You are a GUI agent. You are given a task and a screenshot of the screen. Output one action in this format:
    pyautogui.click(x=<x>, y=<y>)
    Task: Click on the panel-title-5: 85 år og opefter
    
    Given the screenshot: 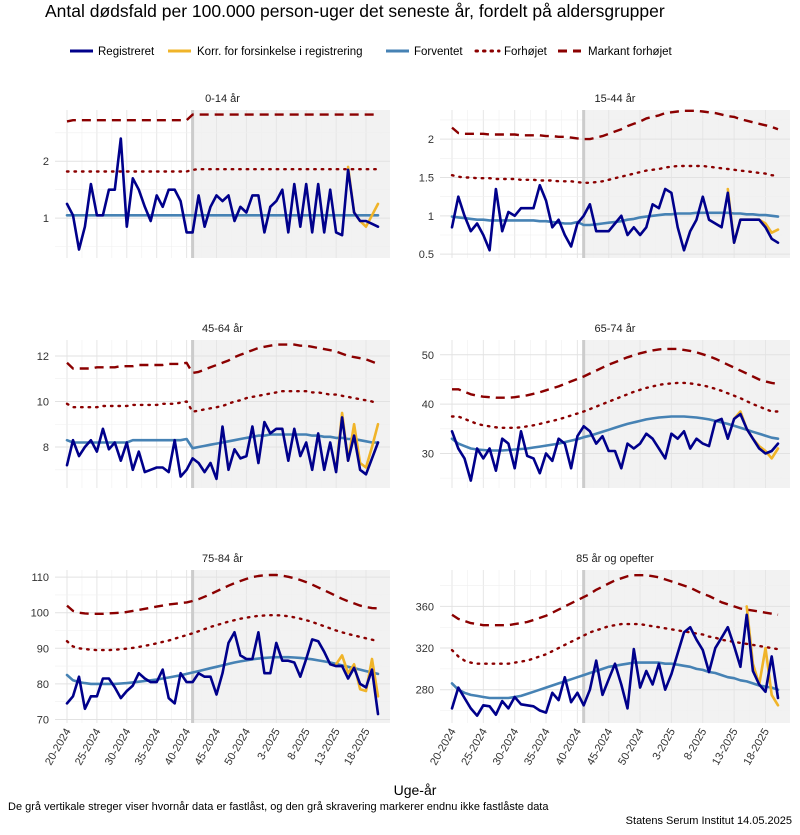 What is the action you would take?
    pyautogui.click(x=615, y=559)
    